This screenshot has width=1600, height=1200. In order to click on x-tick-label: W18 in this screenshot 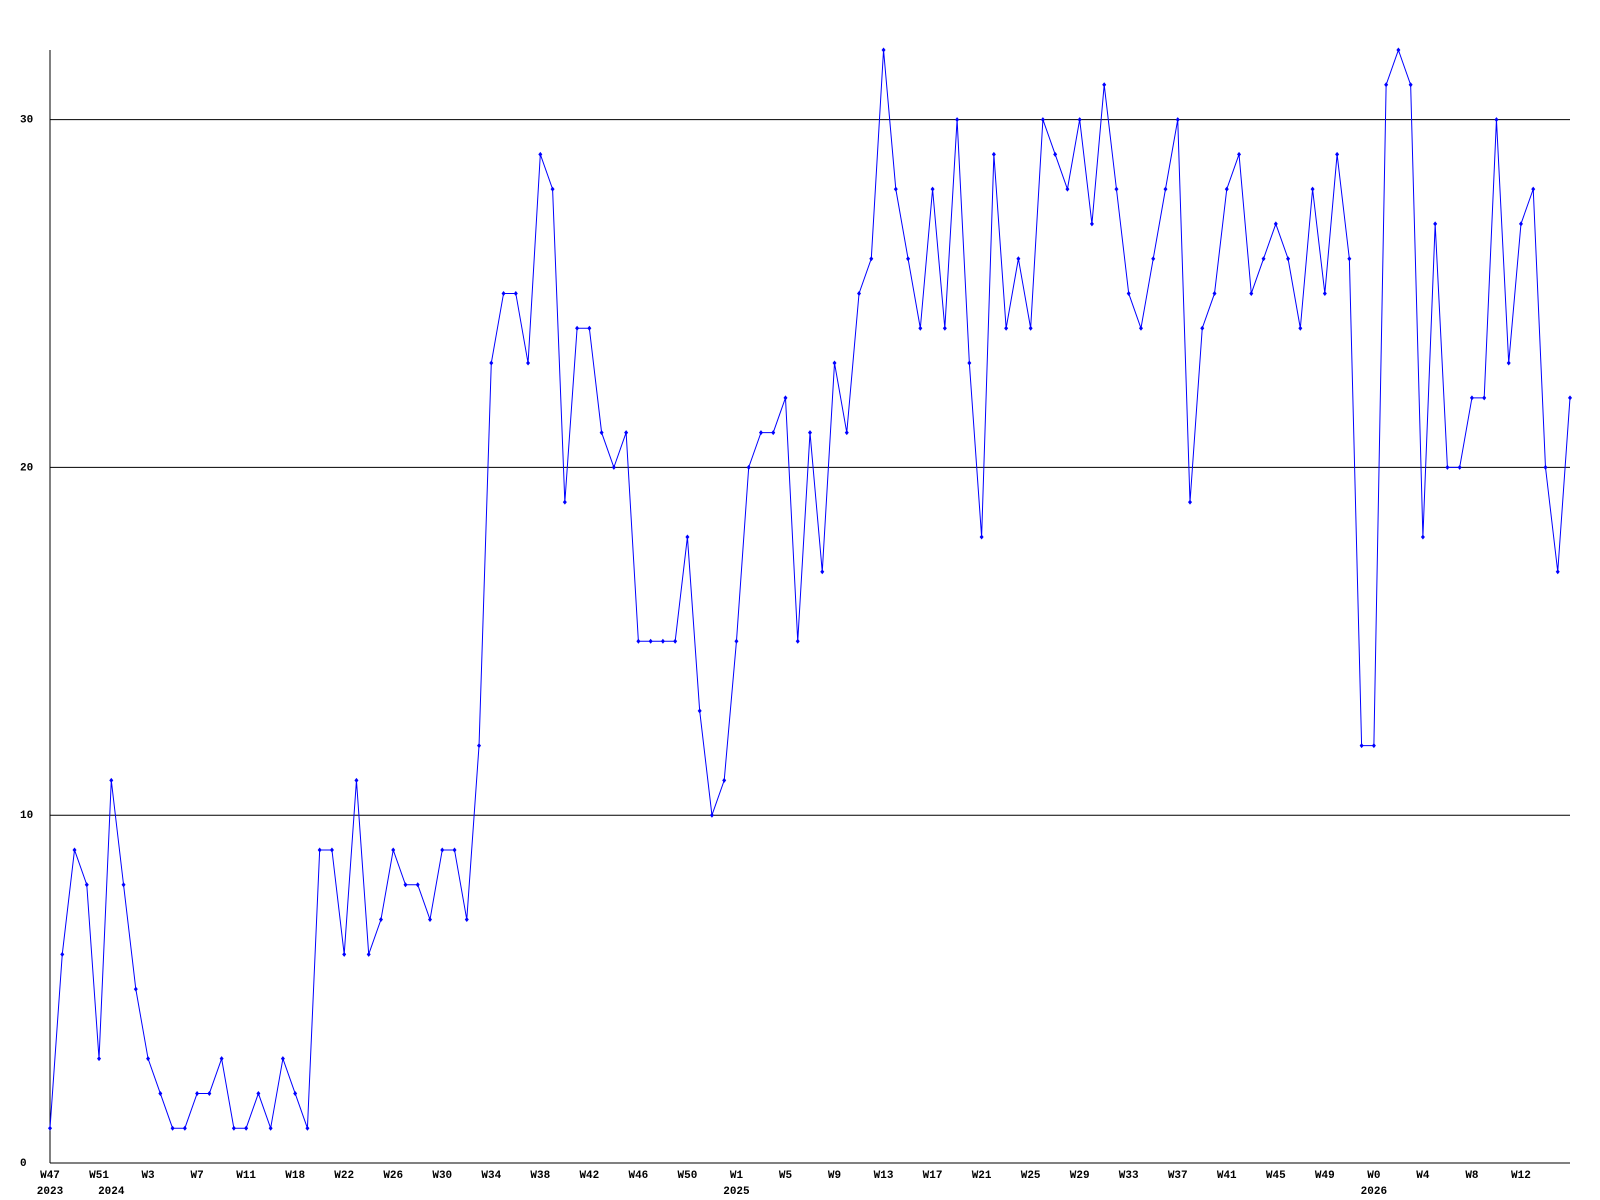, I will do `click(295, 1176)`.